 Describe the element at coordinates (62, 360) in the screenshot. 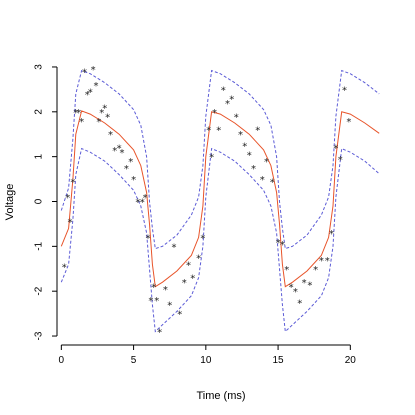

I see `x-tick-label: 0` at that location.